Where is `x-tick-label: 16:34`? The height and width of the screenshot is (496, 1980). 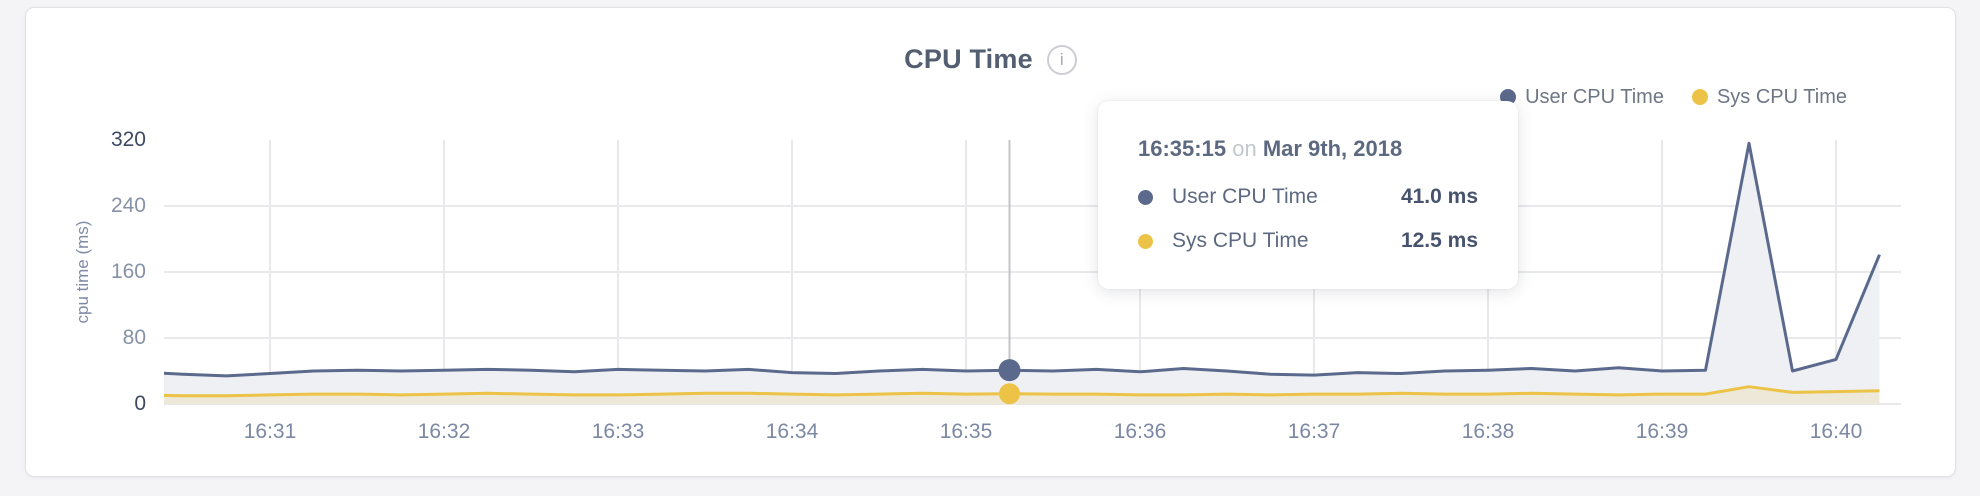
x-tick-label: 16:34 is located at coordinates (792, 431).